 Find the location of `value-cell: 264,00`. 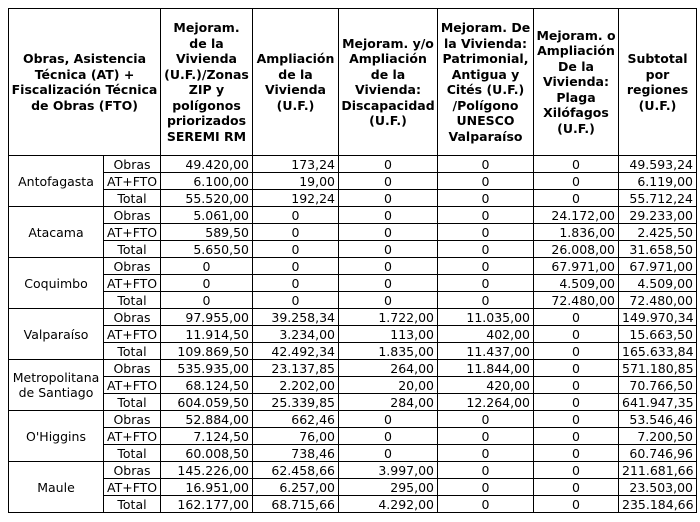

value-cell: 264,00 is located at coordinates (388, 368).